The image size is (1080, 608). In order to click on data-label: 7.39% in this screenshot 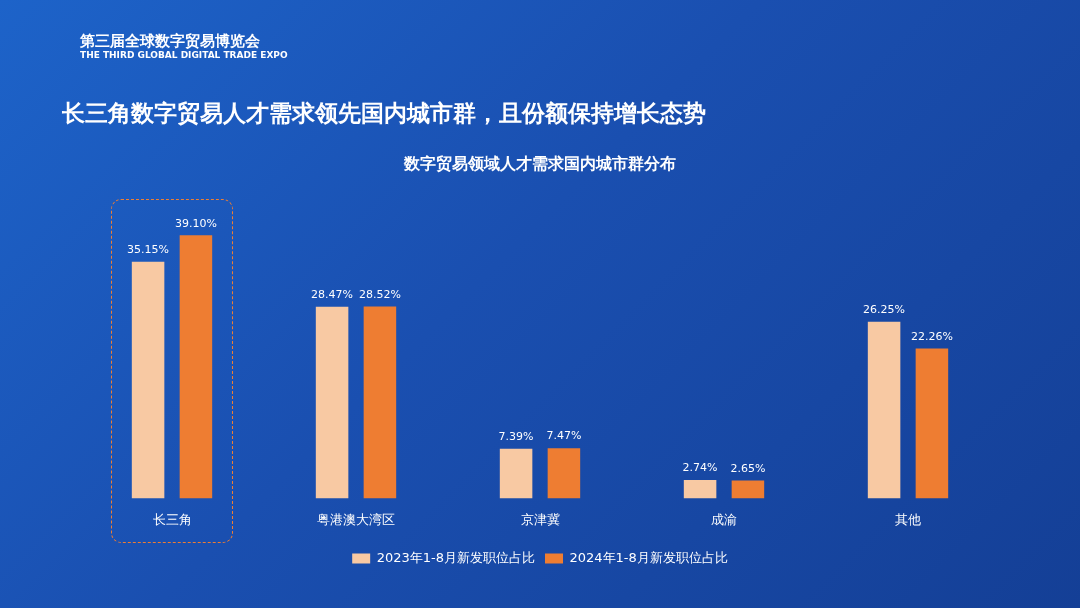, I will do `click(516, 437)`.